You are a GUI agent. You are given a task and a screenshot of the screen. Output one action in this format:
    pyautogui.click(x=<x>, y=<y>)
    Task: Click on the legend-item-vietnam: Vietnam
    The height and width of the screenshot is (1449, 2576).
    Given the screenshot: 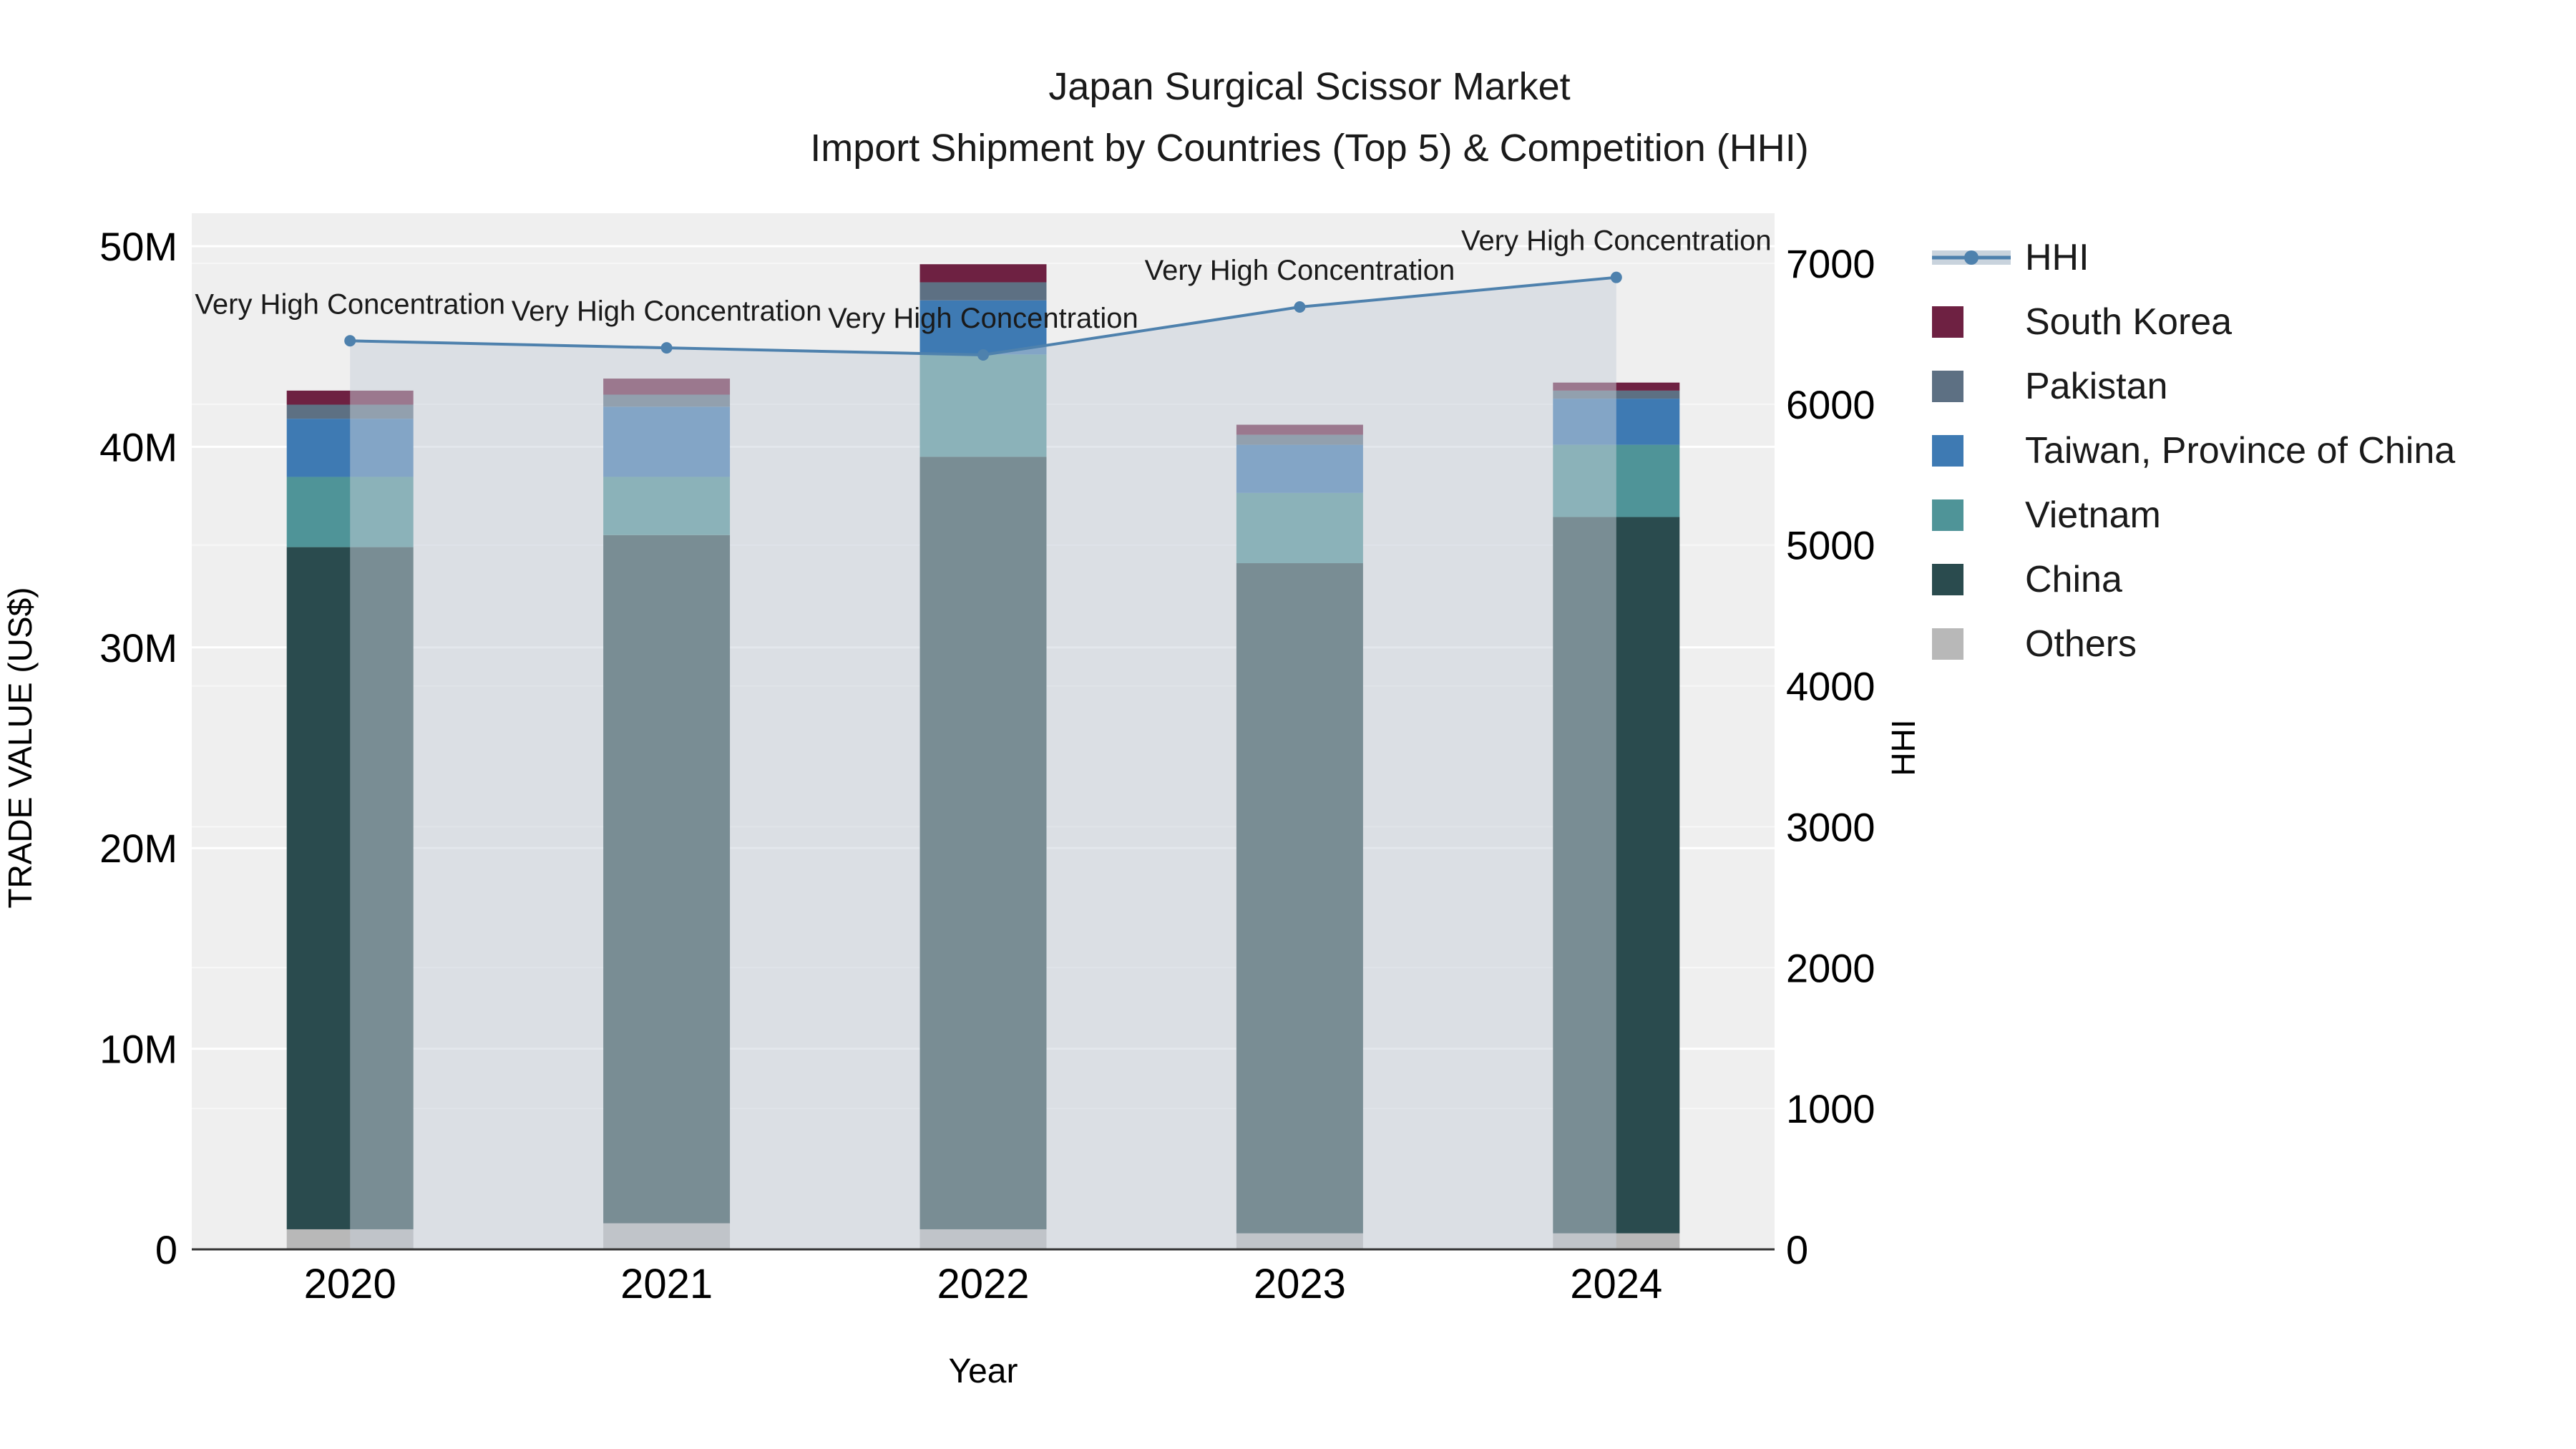 What is the action you would take?
    pyautogui.click(x=2193, y=515)
    